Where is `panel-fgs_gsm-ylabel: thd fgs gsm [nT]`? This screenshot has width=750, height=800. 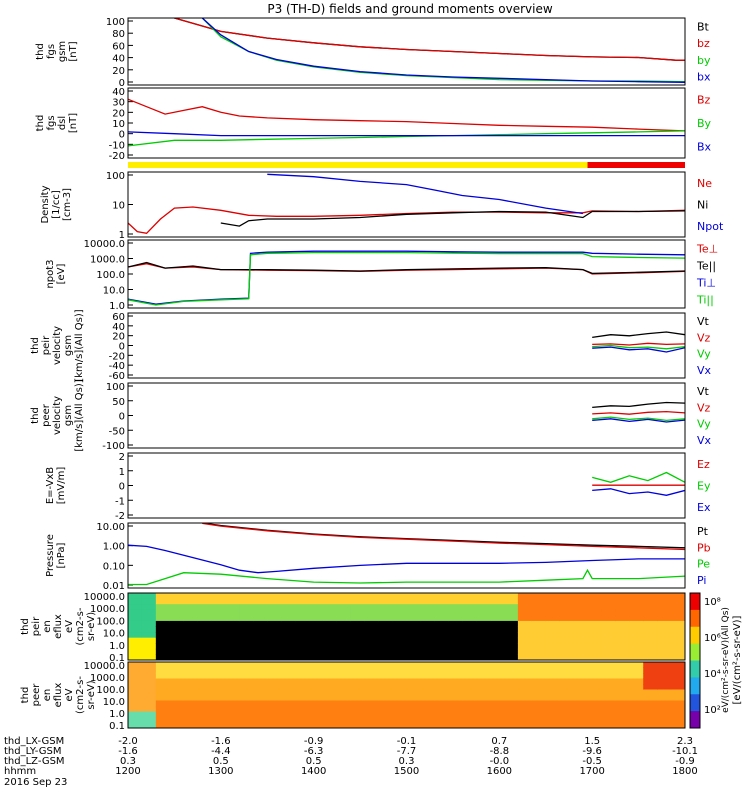 panel-fgs_gsm-ylabel: thd fgs gsm [nT] is located at coordinates (57, 51).